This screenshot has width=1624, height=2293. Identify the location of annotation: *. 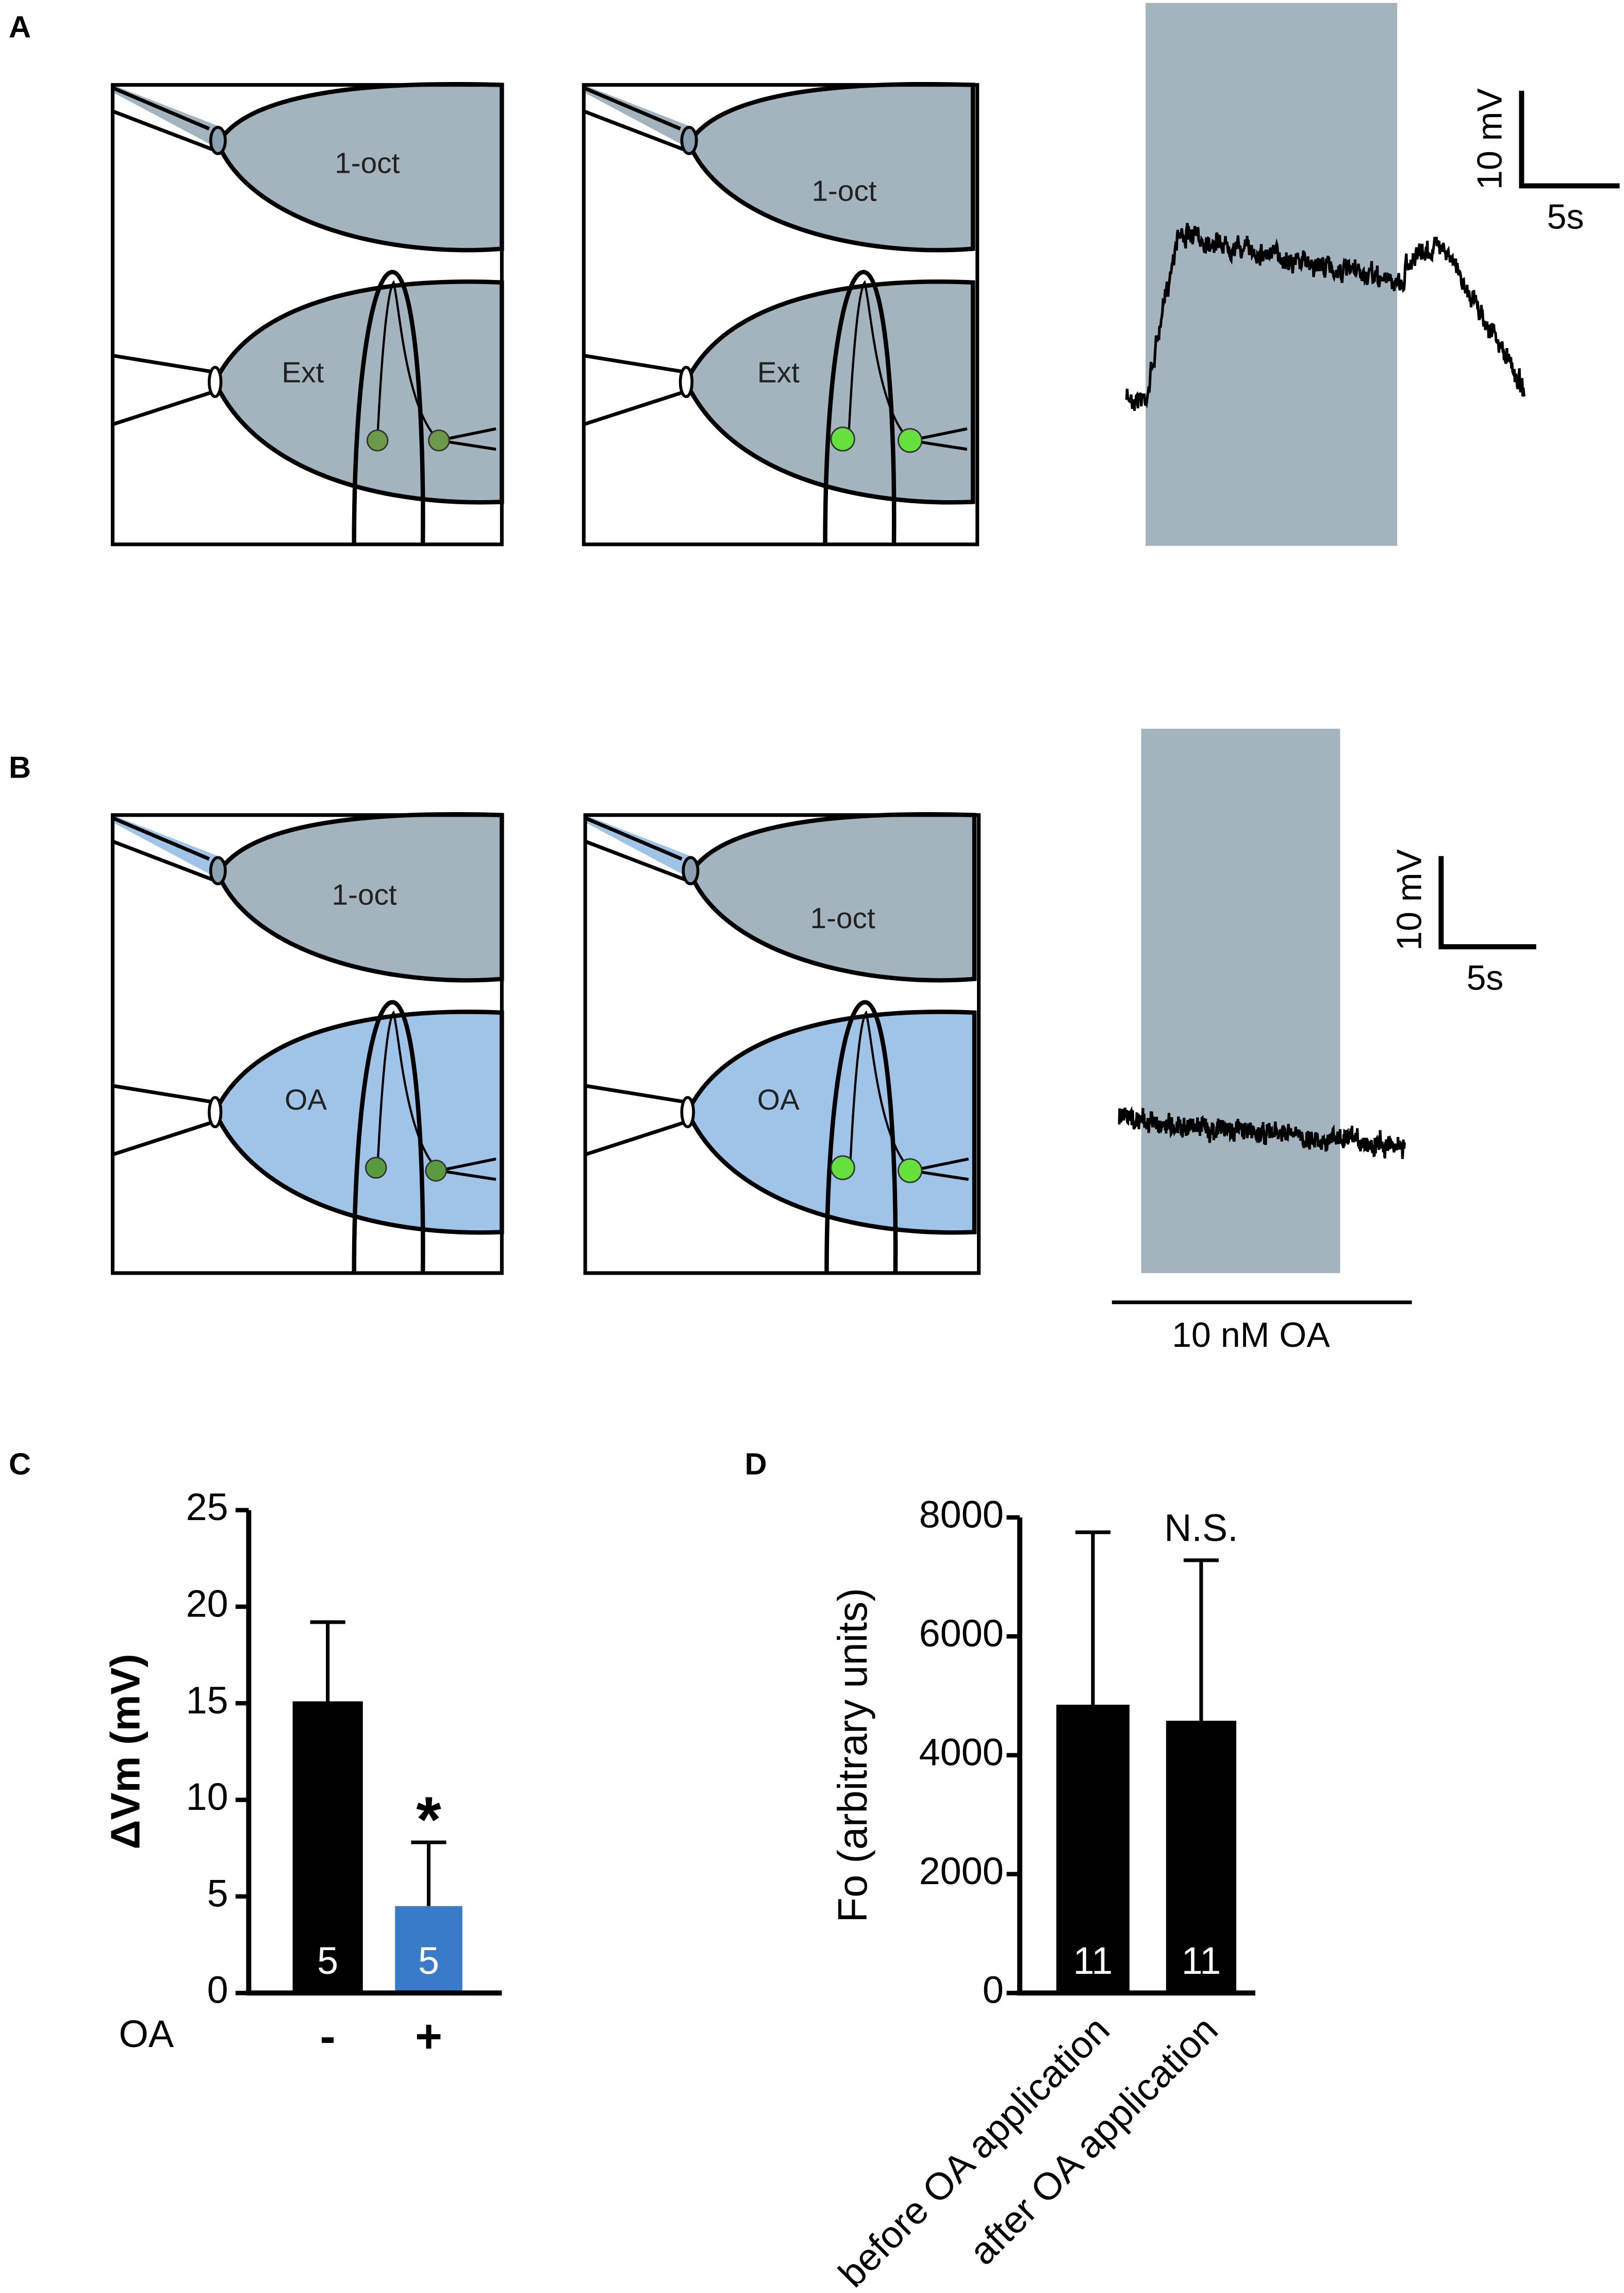
(428, 1820).